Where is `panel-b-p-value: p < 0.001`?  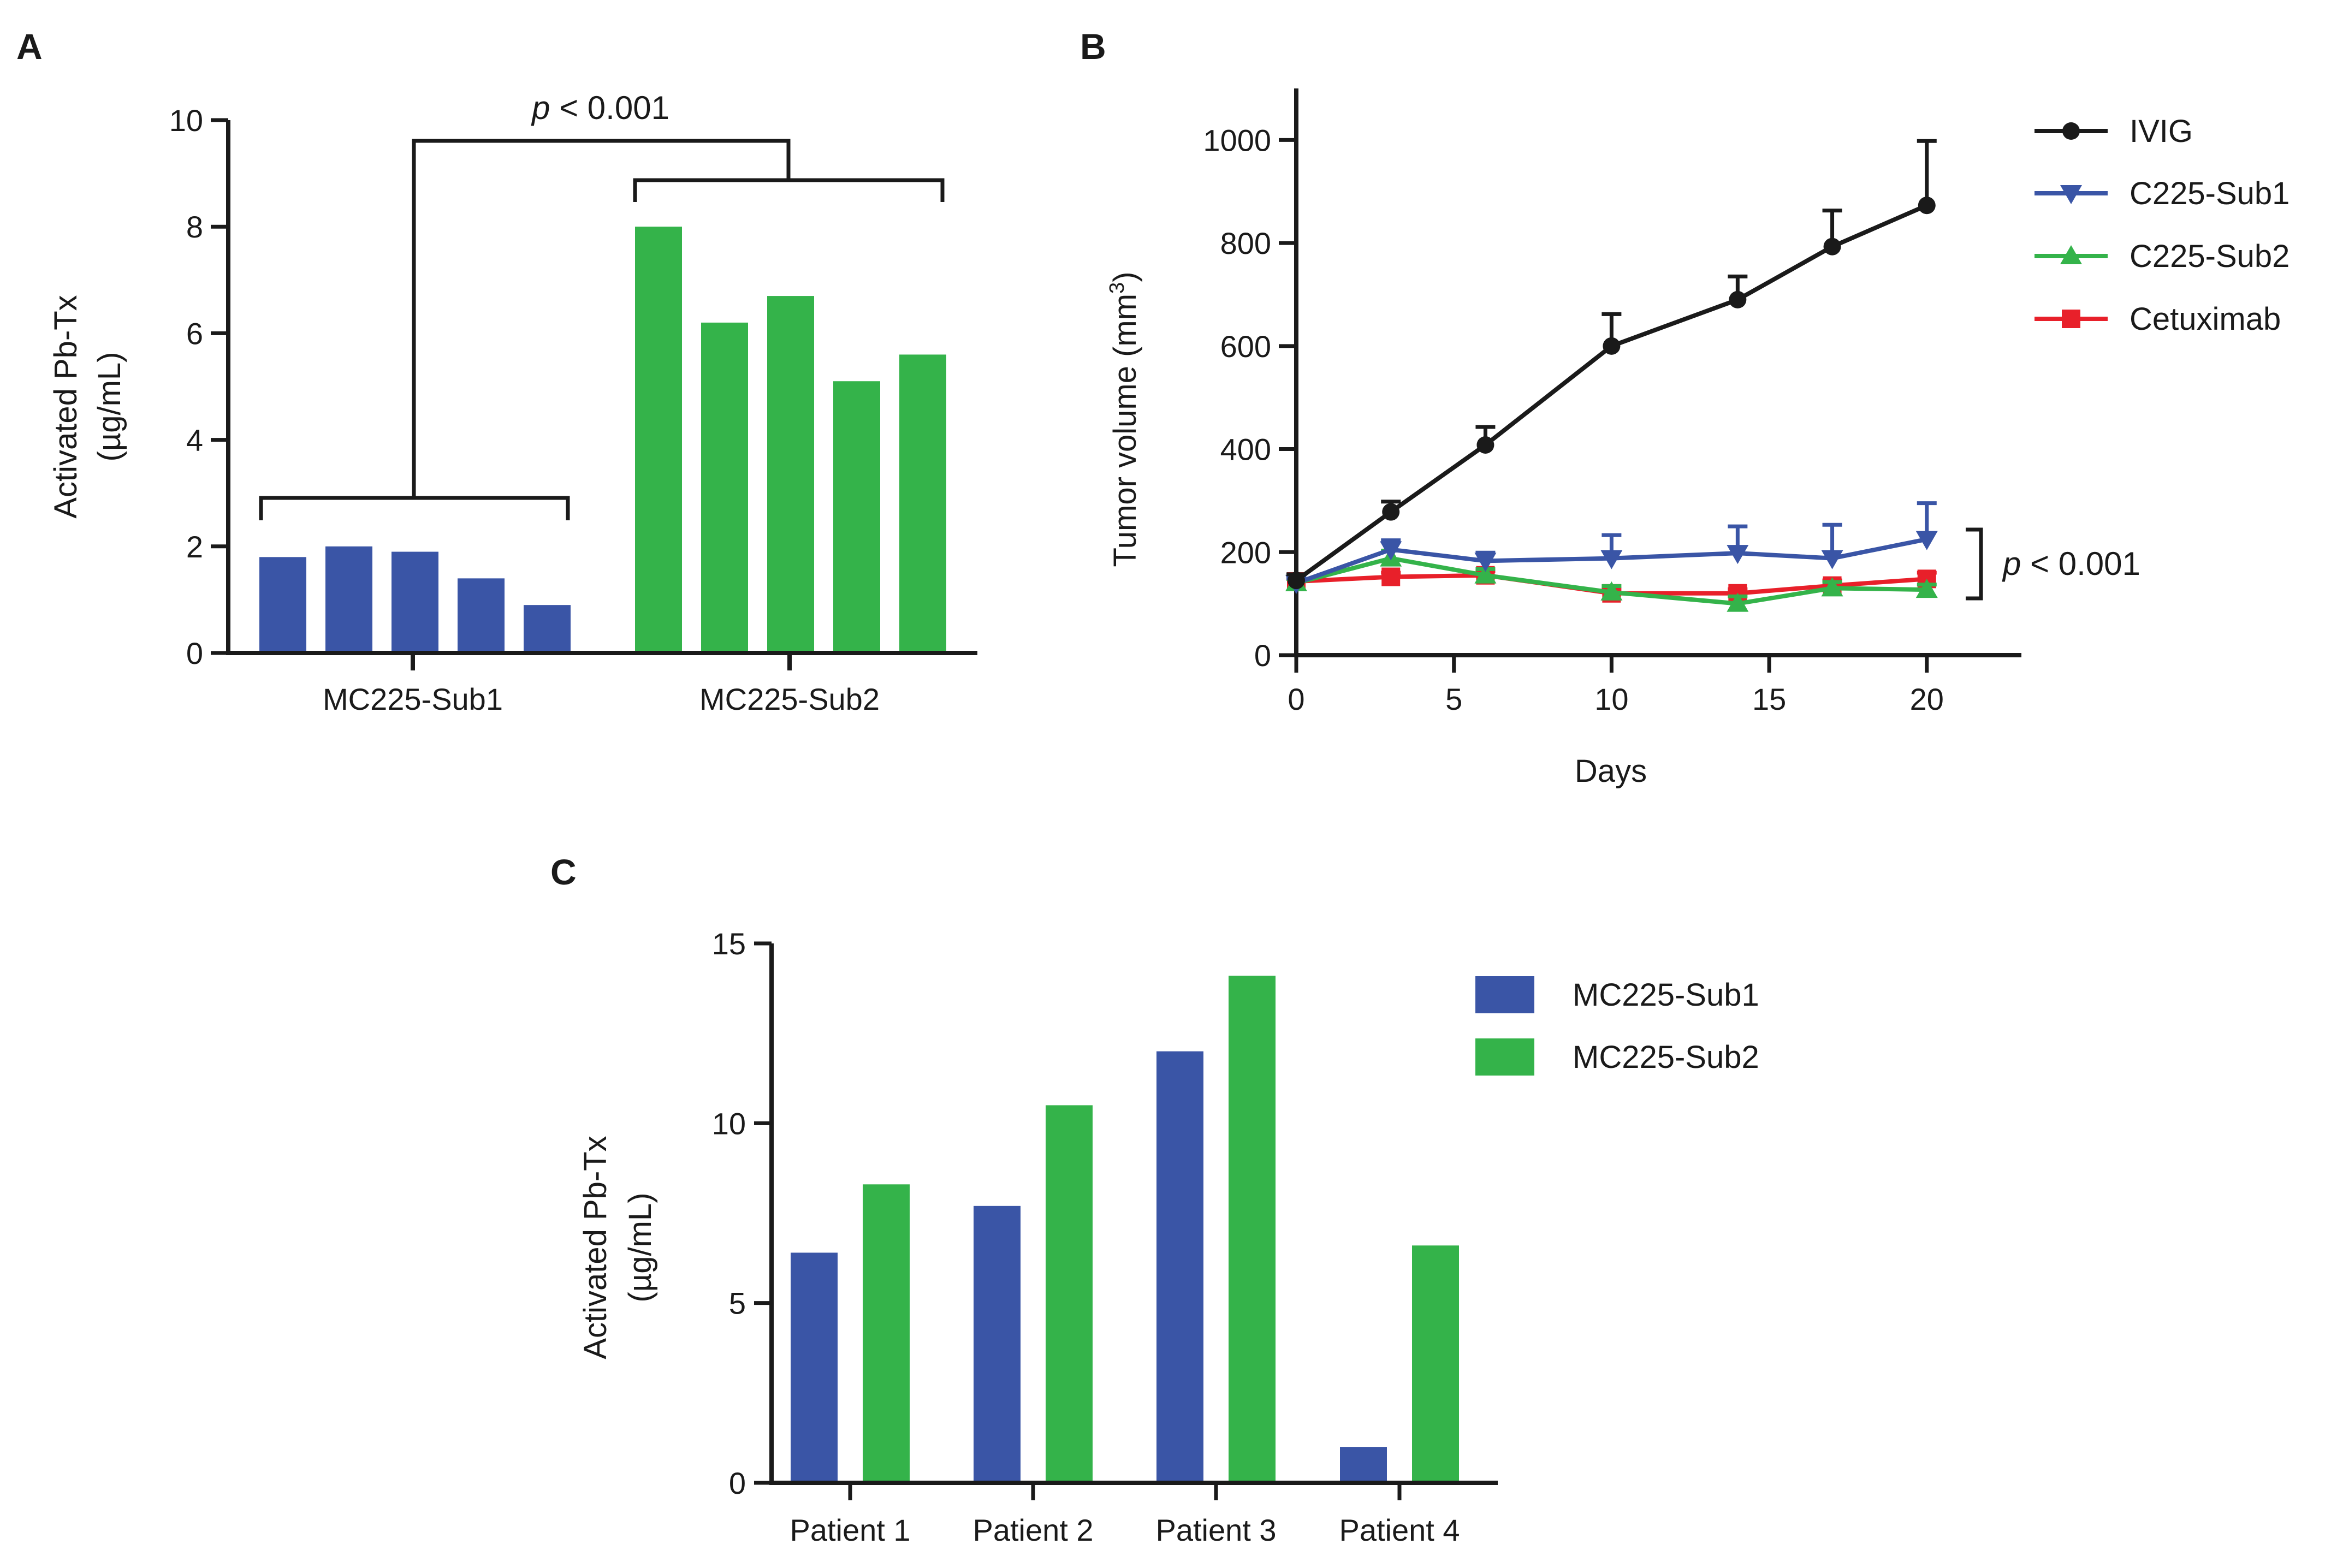 panel-b-p-value: p < 0.001 is located at coordinates (2071, 563).